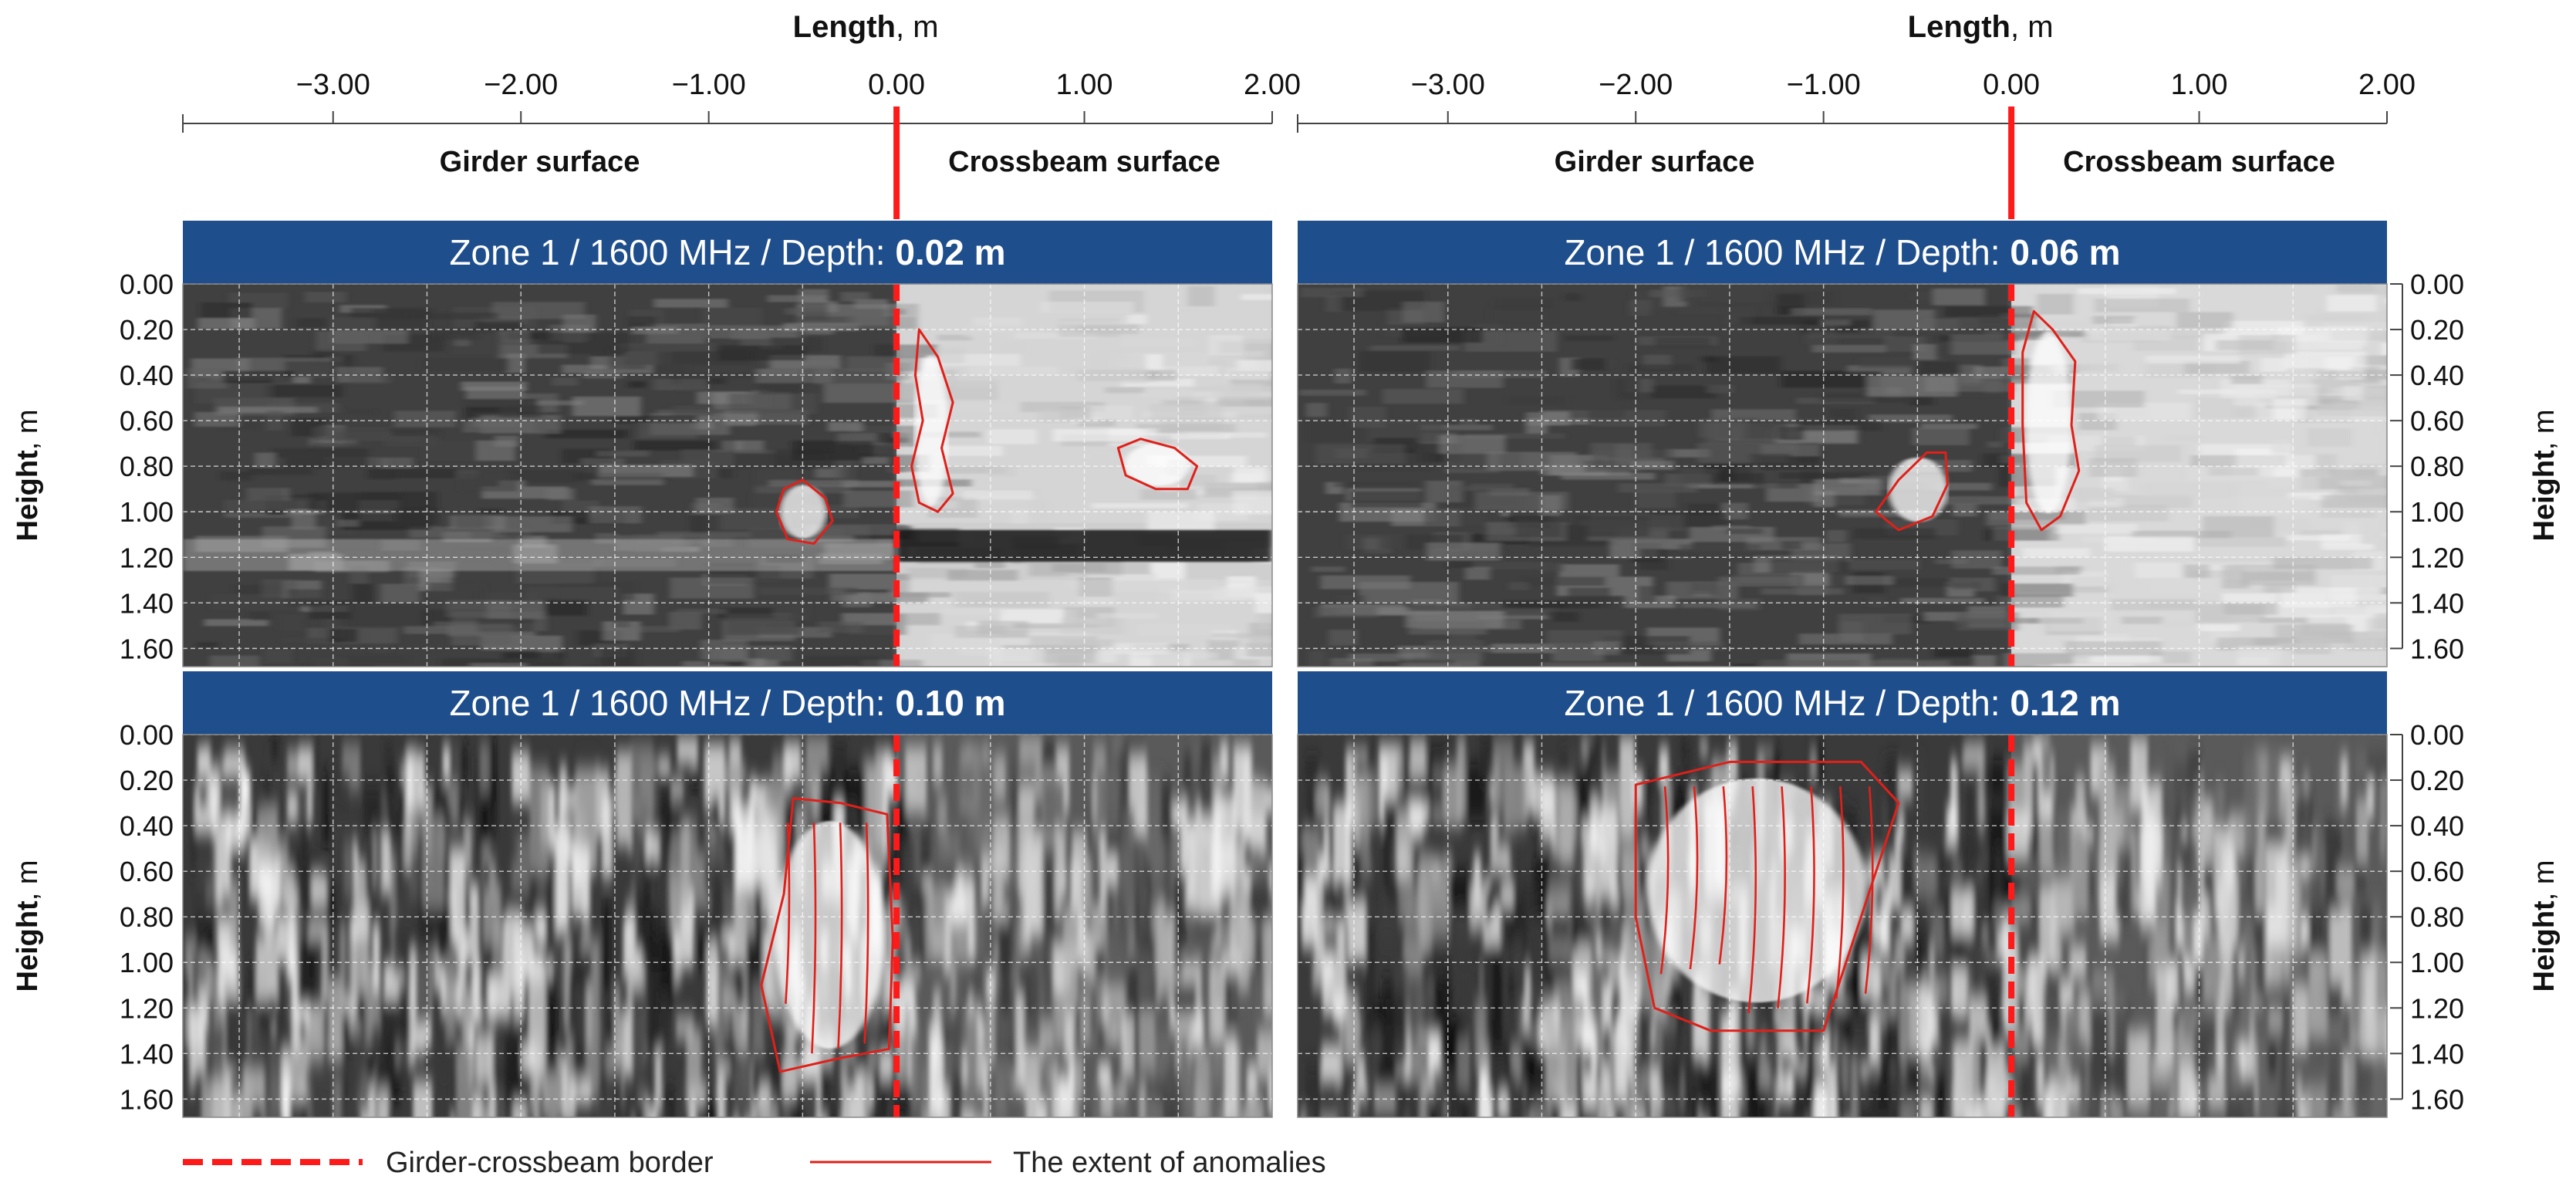 This screenshot has height=1196, width=2576. I want to click on length-tick-label: −1.00, so click(1824, 85).